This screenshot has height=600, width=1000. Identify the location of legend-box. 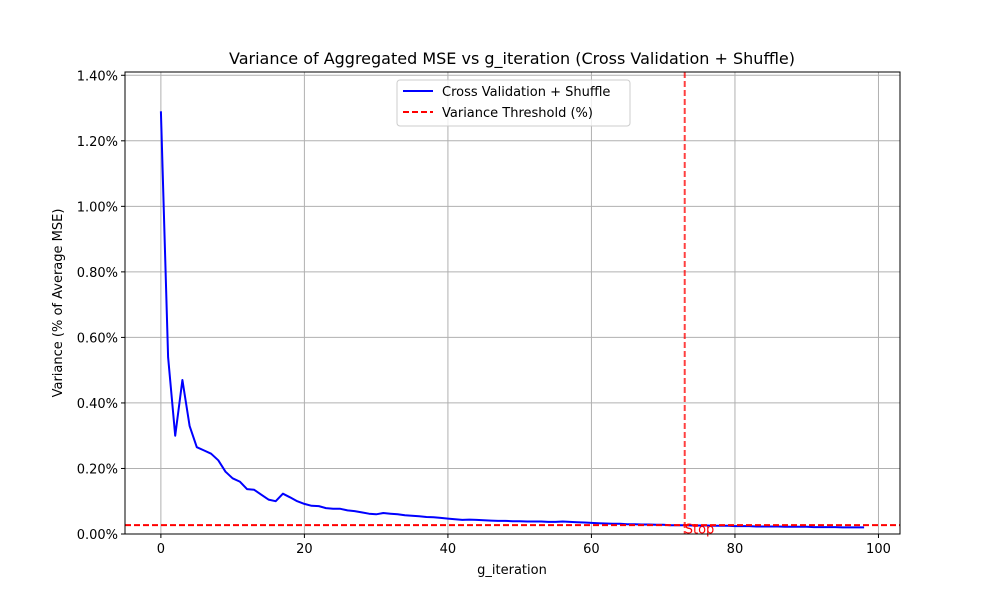
(513, 103).